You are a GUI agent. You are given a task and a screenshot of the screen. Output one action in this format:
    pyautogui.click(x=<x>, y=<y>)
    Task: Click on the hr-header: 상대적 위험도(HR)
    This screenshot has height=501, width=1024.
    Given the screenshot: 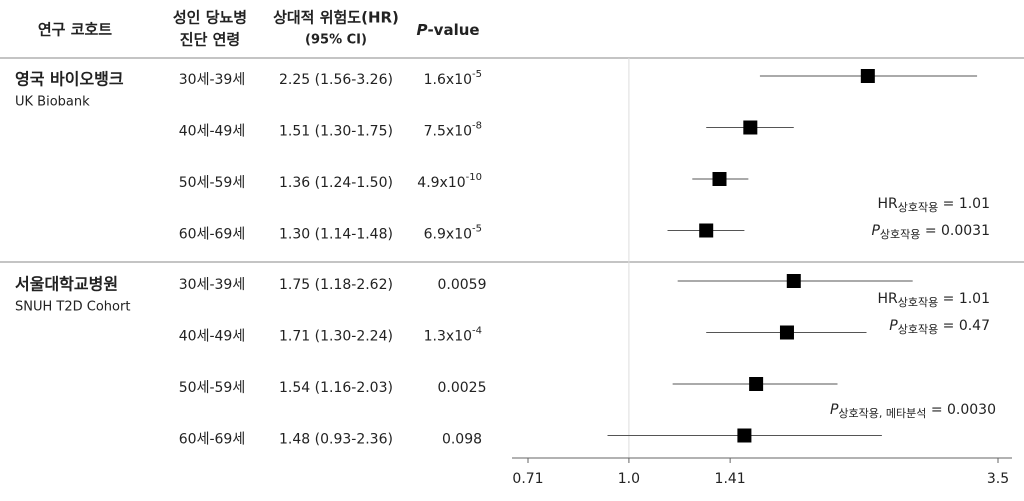 What is the action you would take?
    pyautogui.click(x=336, y=18)
    